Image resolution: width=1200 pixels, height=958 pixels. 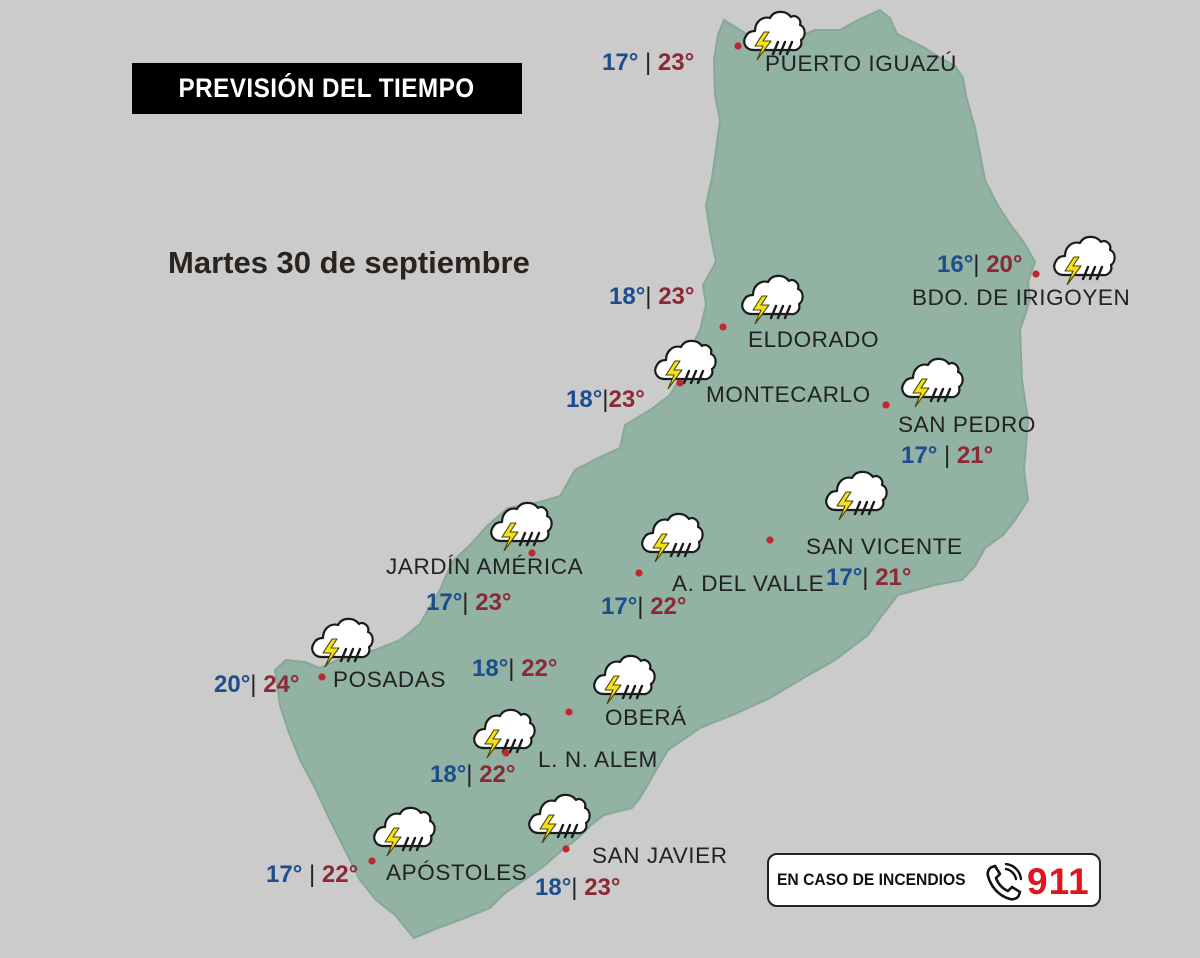 What do you see at coordinates (646, 717) in the screenshot?
I see `city-name: OBERÁ` at bounding box center [646, 717].